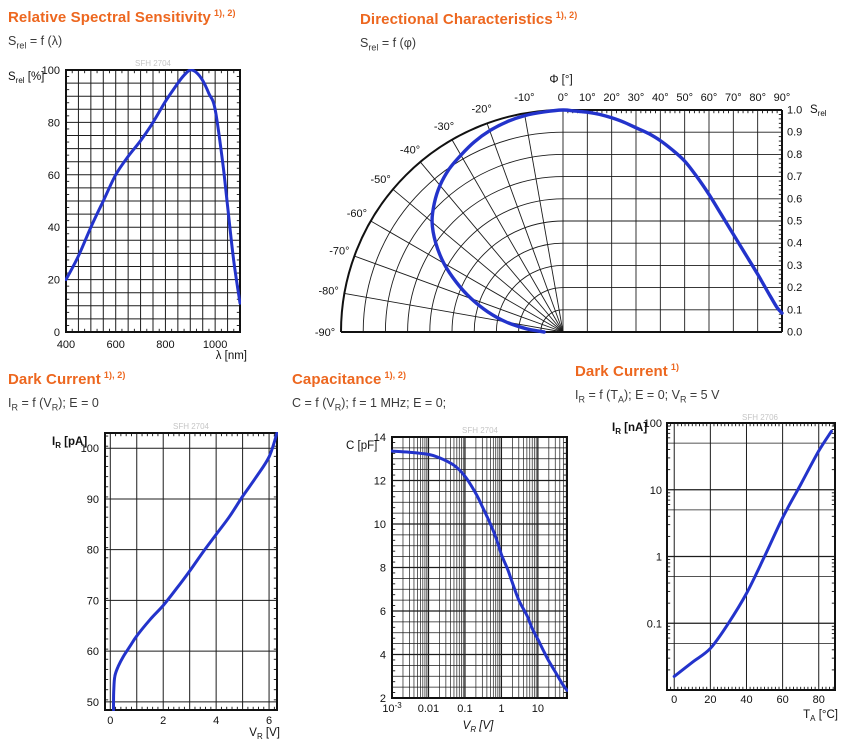 This screenshot has height=742, width=848. Describe the element at coordinates (675, 367) in the screenshot. I see `section-title-note: 1)` at that location.